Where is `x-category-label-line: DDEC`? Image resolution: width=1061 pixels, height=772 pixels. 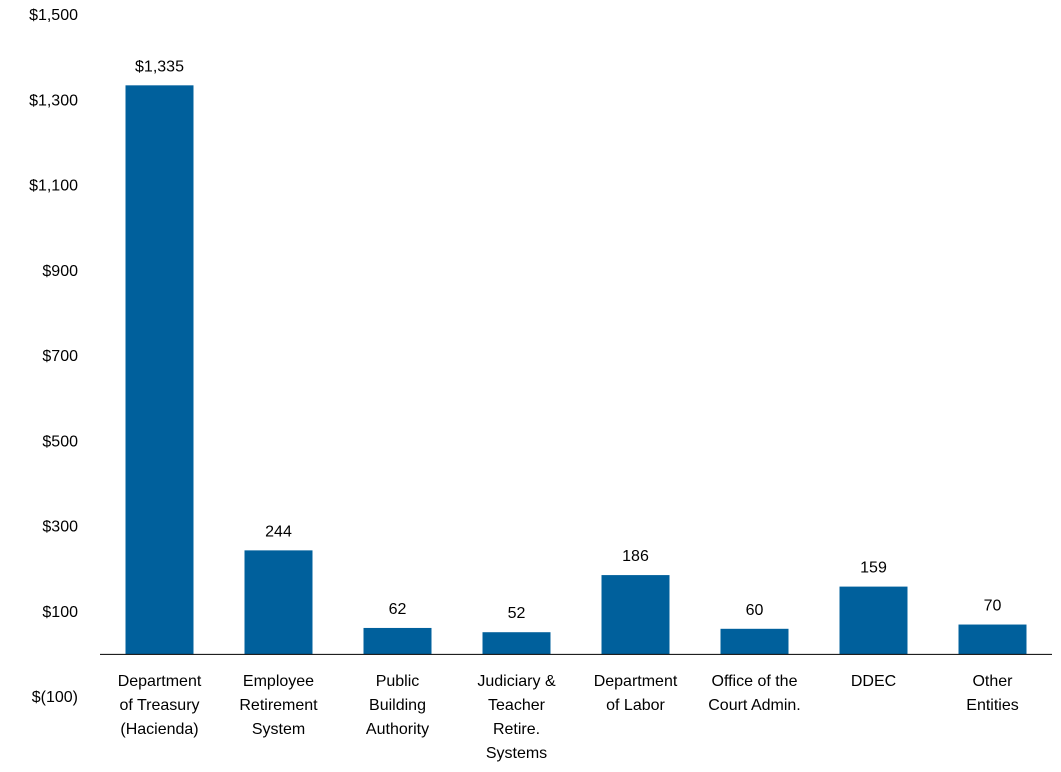
x-category-label-line: DDEC is located at coordinates (873, 681).